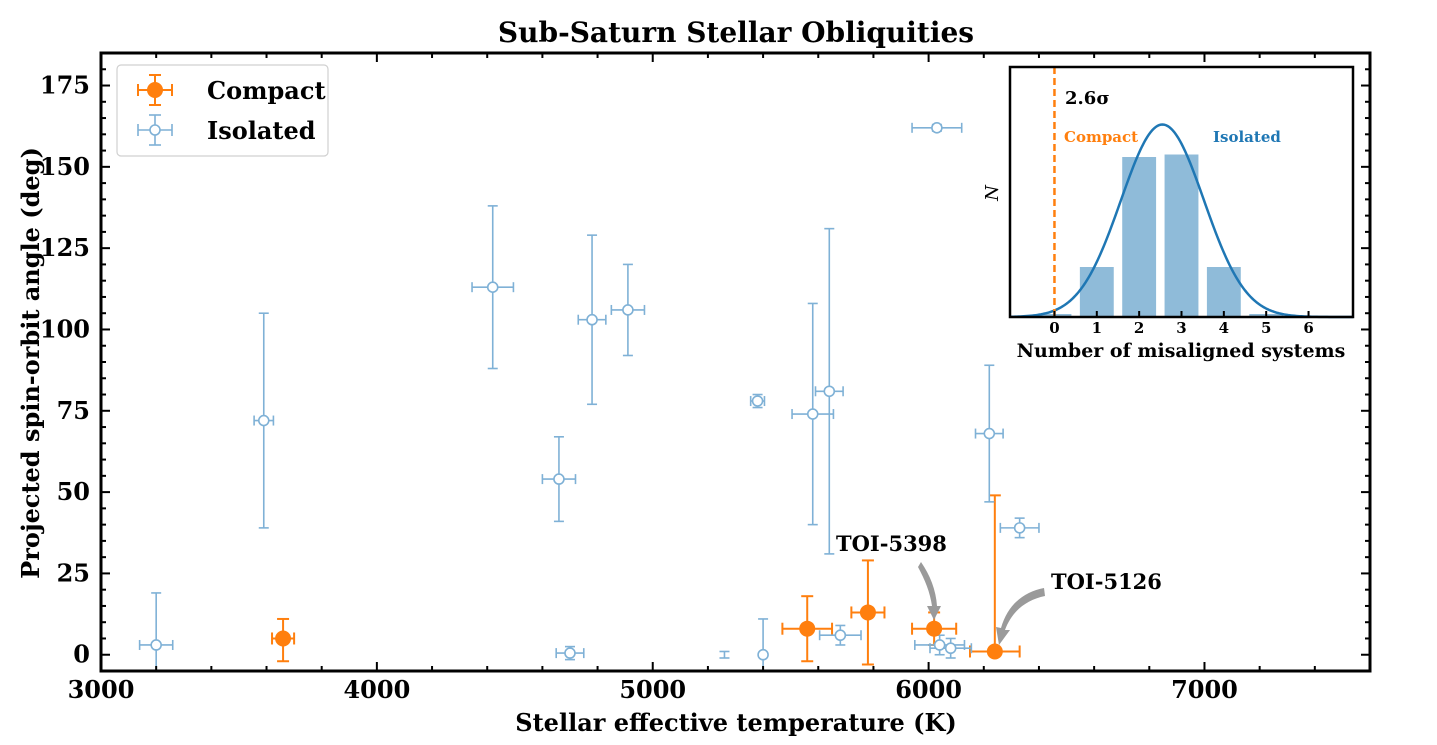 This screenshot has height=745, width=1437. What do you see at coordinates (73, 410) in the screenshot?
I see `y-tick-label: 75` at bounding box center [73, 410].